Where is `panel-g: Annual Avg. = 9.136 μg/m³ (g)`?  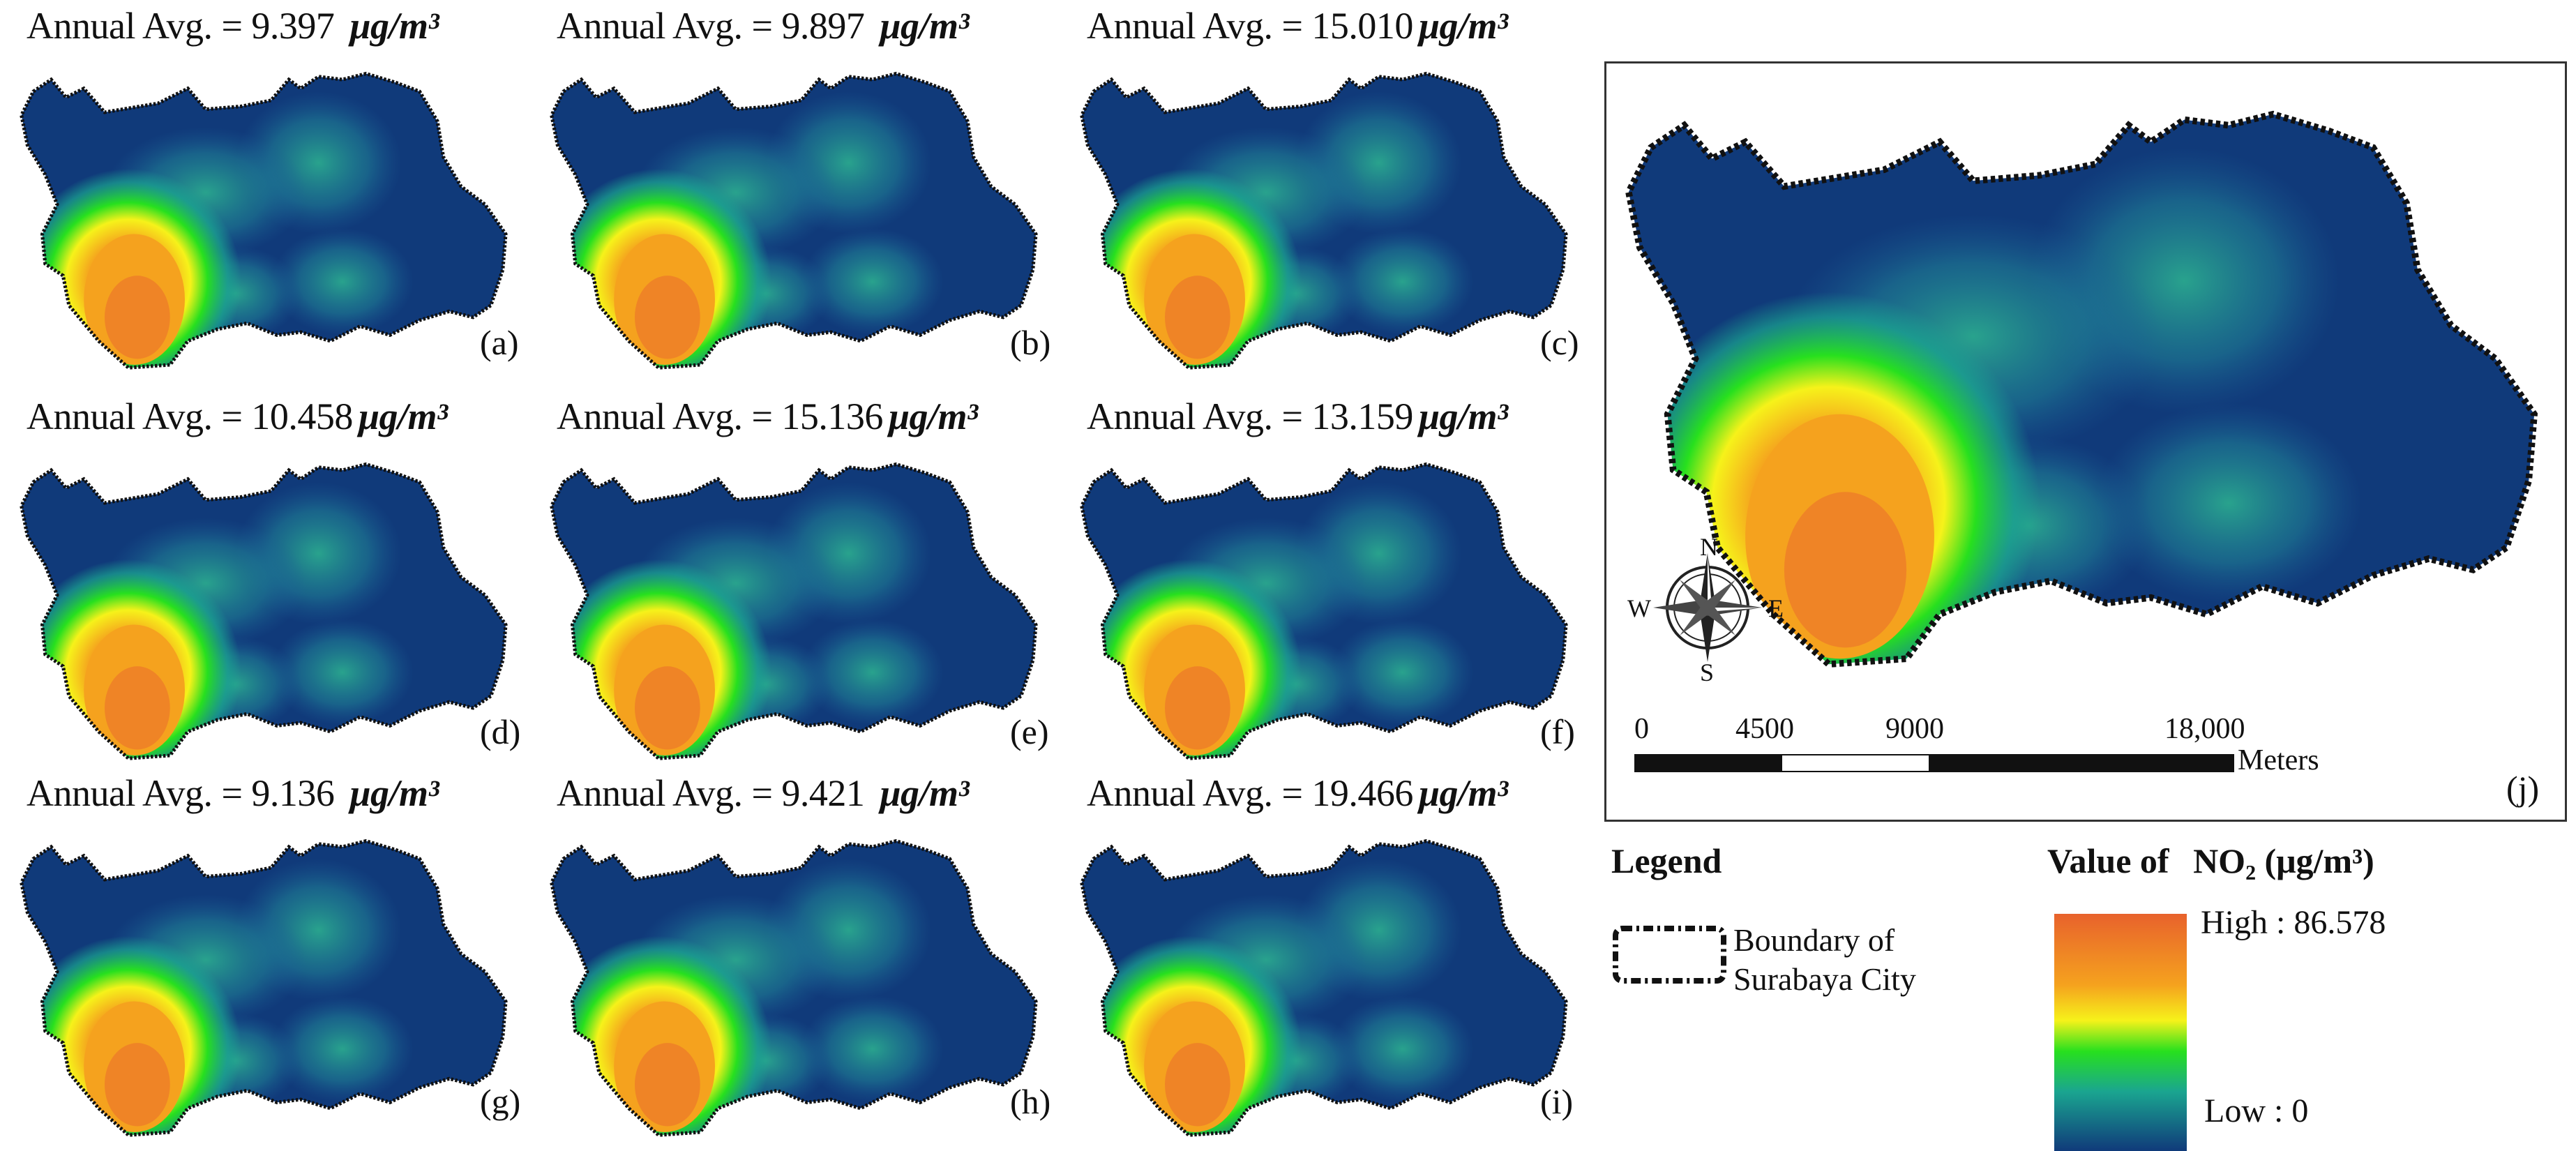 panel-g: Annual Avg. = 9.136 μg/m³ (g) is located at coordinates (397, 949).